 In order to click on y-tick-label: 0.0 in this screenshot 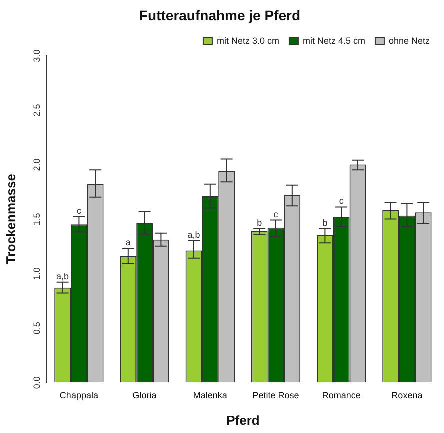, I will do `click(37, 383)`.